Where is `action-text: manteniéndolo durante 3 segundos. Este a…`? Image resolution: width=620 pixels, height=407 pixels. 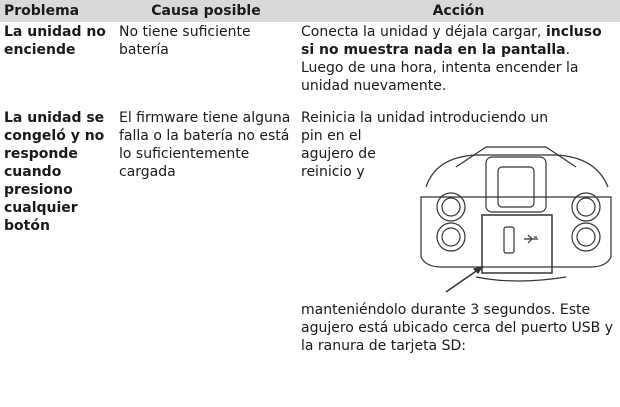 action-text: manteniéndolo durante 3 segundos. Este a… is located at coordinates (457, 328).